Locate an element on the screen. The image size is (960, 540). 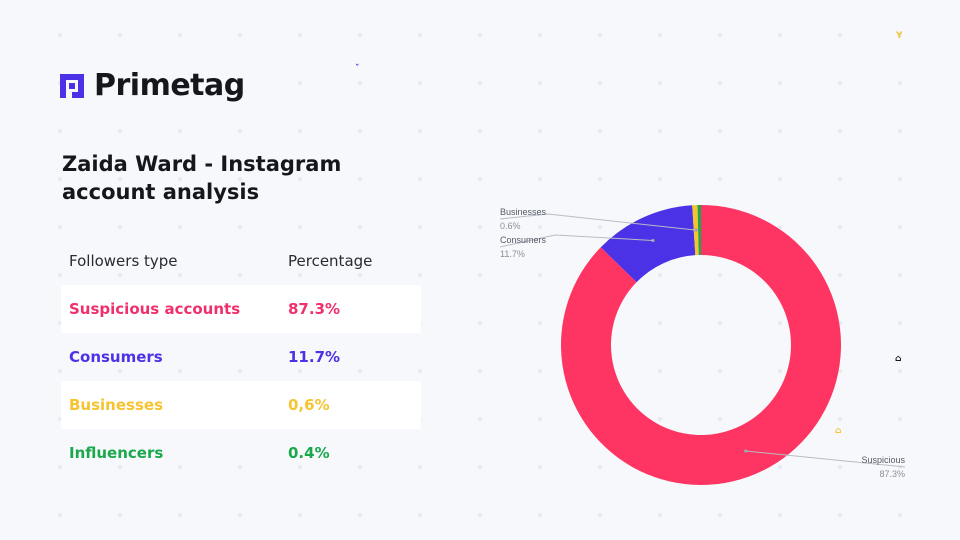
donut-slice-influencers is located at coordinates (699, 230).